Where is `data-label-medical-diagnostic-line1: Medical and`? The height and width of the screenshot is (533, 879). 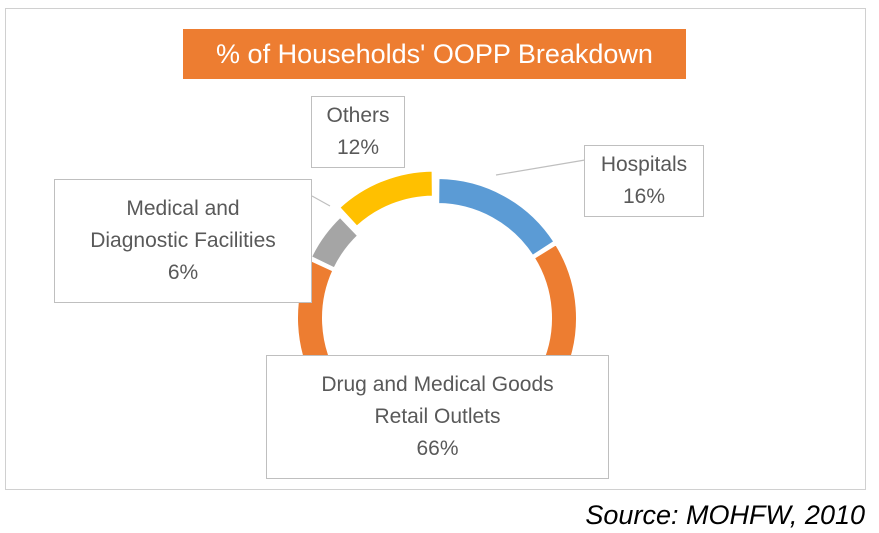 data-label-medical-diagnostic-line1: Medical and is located at coordinates (183, 208).